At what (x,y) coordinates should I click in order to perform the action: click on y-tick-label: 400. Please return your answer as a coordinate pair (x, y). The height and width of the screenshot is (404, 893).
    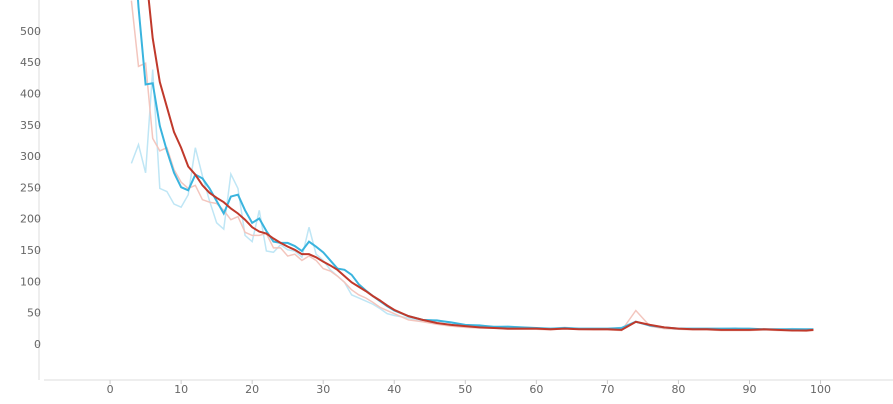
    Looking at the image, I should click on (30, 94).